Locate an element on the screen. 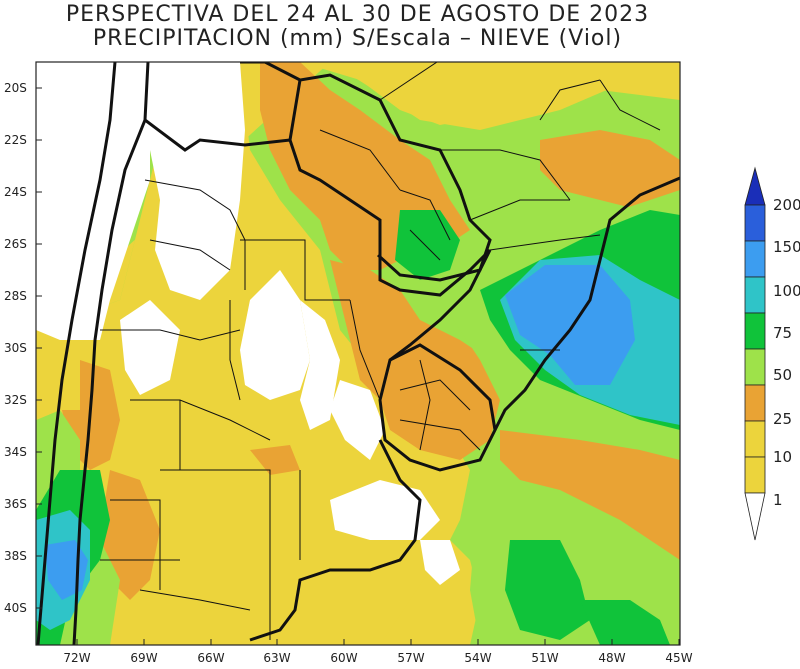 The height and width of the screenshot is (669, 800). legend-label: 1 is located at coordinates (778, 500).